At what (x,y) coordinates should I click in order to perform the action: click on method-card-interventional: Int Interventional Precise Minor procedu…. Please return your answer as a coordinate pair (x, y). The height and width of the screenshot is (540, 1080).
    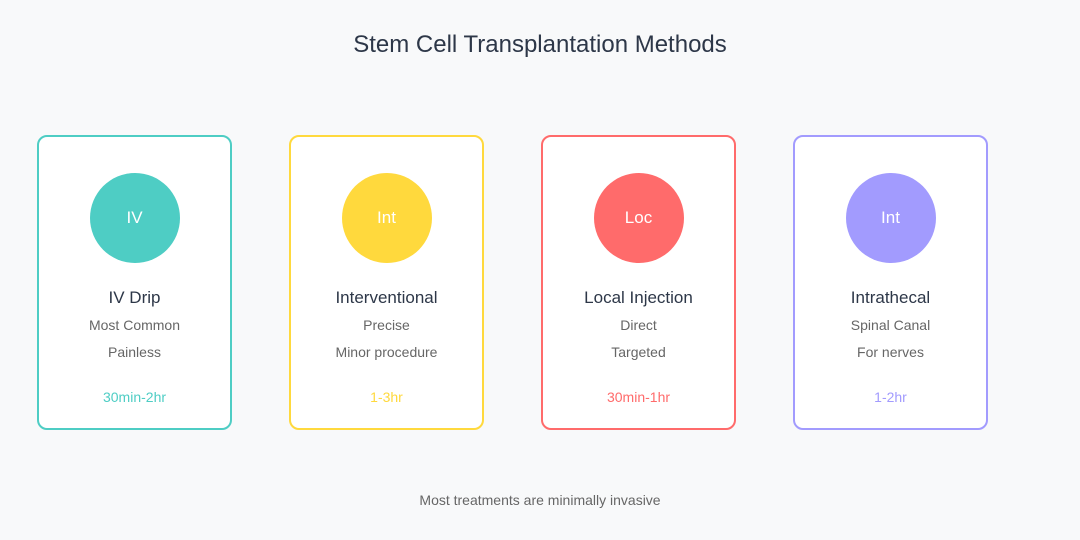
    Looking at the image, I should click on (386, 282).